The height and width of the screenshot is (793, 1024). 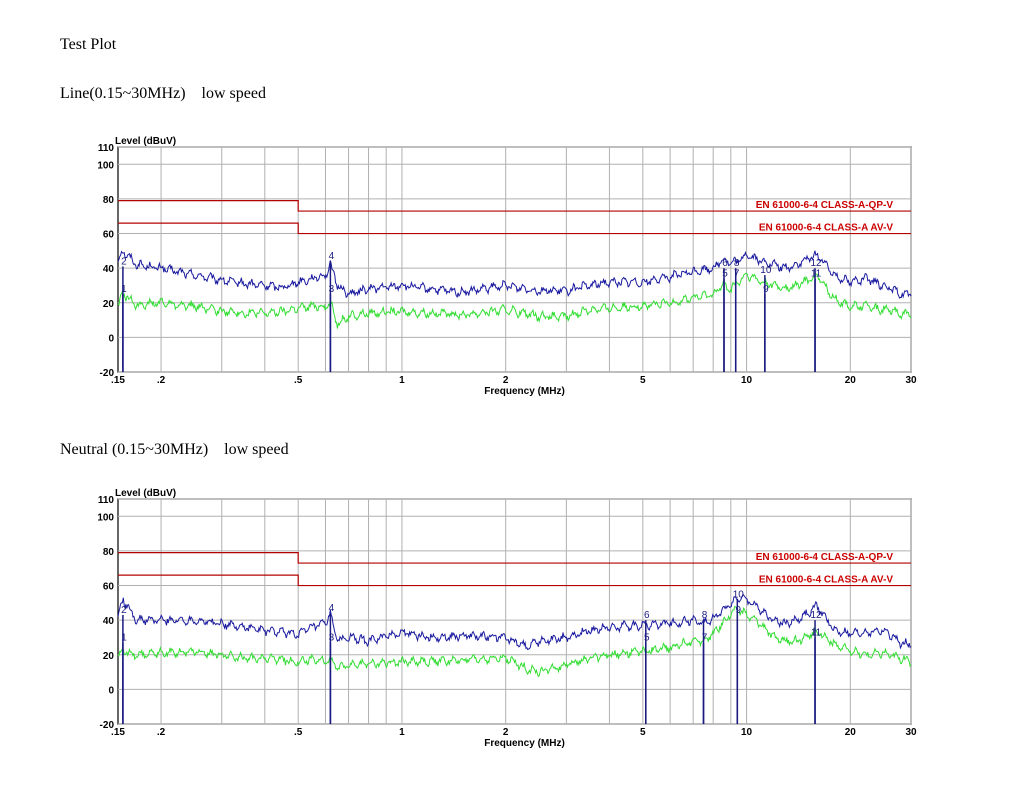 I want to click on line-plot-caption: Line(0.15~30MHz) low speed, so click(x=163, y=93).